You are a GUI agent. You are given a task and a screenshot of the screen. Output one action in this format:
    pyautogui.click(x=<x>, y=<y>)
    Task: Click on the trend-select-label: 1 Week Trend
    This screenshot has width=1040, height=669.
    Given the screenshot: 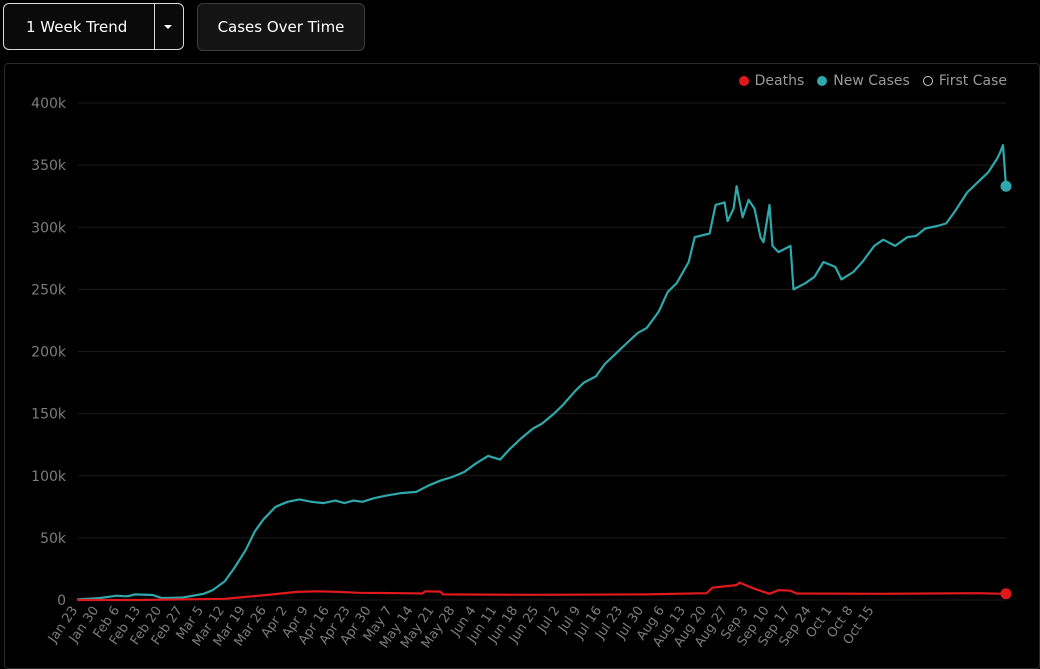 What is the action you would take?
    pyautogui.click(x=77, y=27)
    